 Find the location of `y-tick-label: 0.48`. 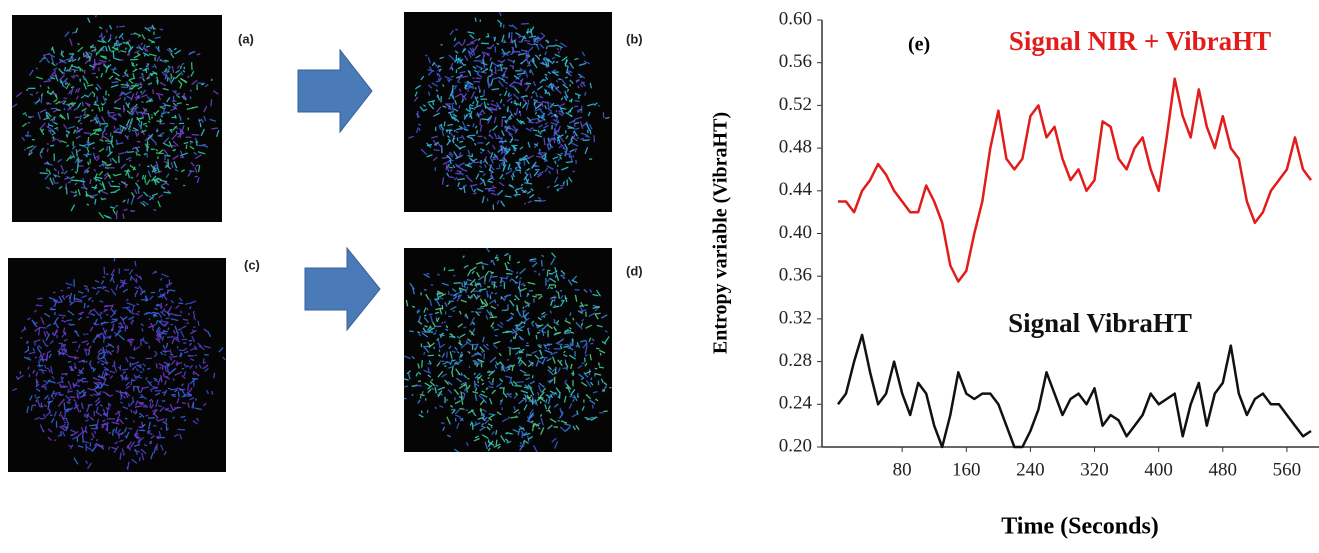

y-tick-label: 0.48 is located at coordinates (795, 146).